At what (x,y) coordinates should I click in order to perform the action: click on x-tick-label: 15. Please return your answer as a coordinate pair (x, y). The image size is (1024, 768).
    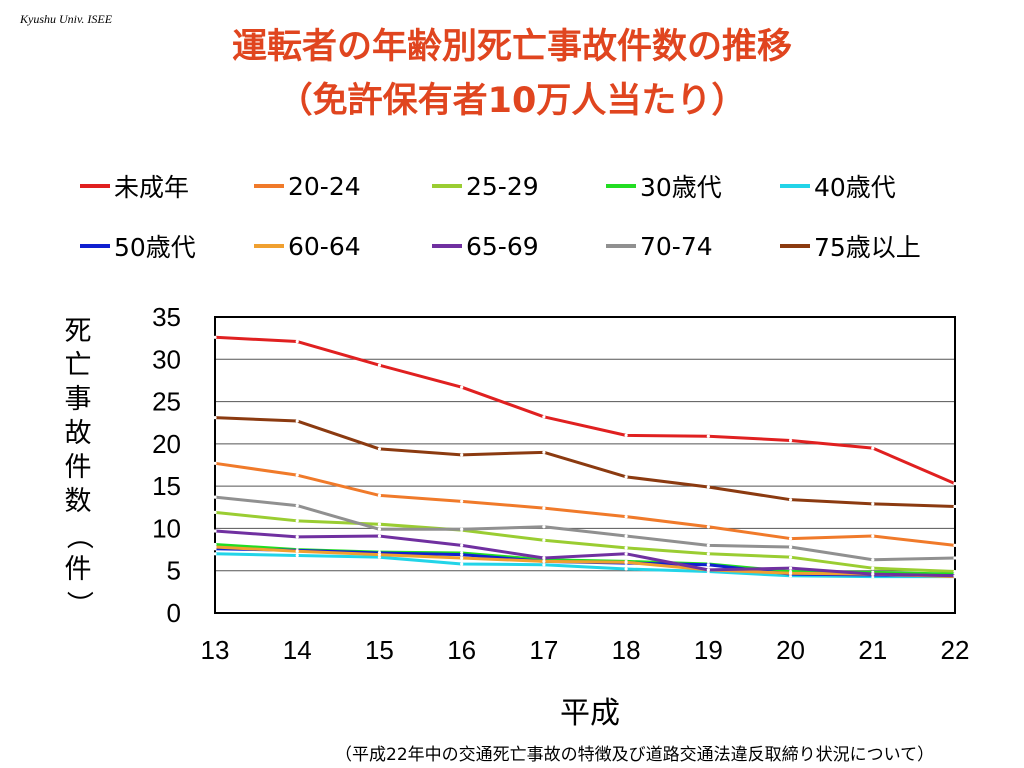
    Looking at the image, I should click on (379, 650).